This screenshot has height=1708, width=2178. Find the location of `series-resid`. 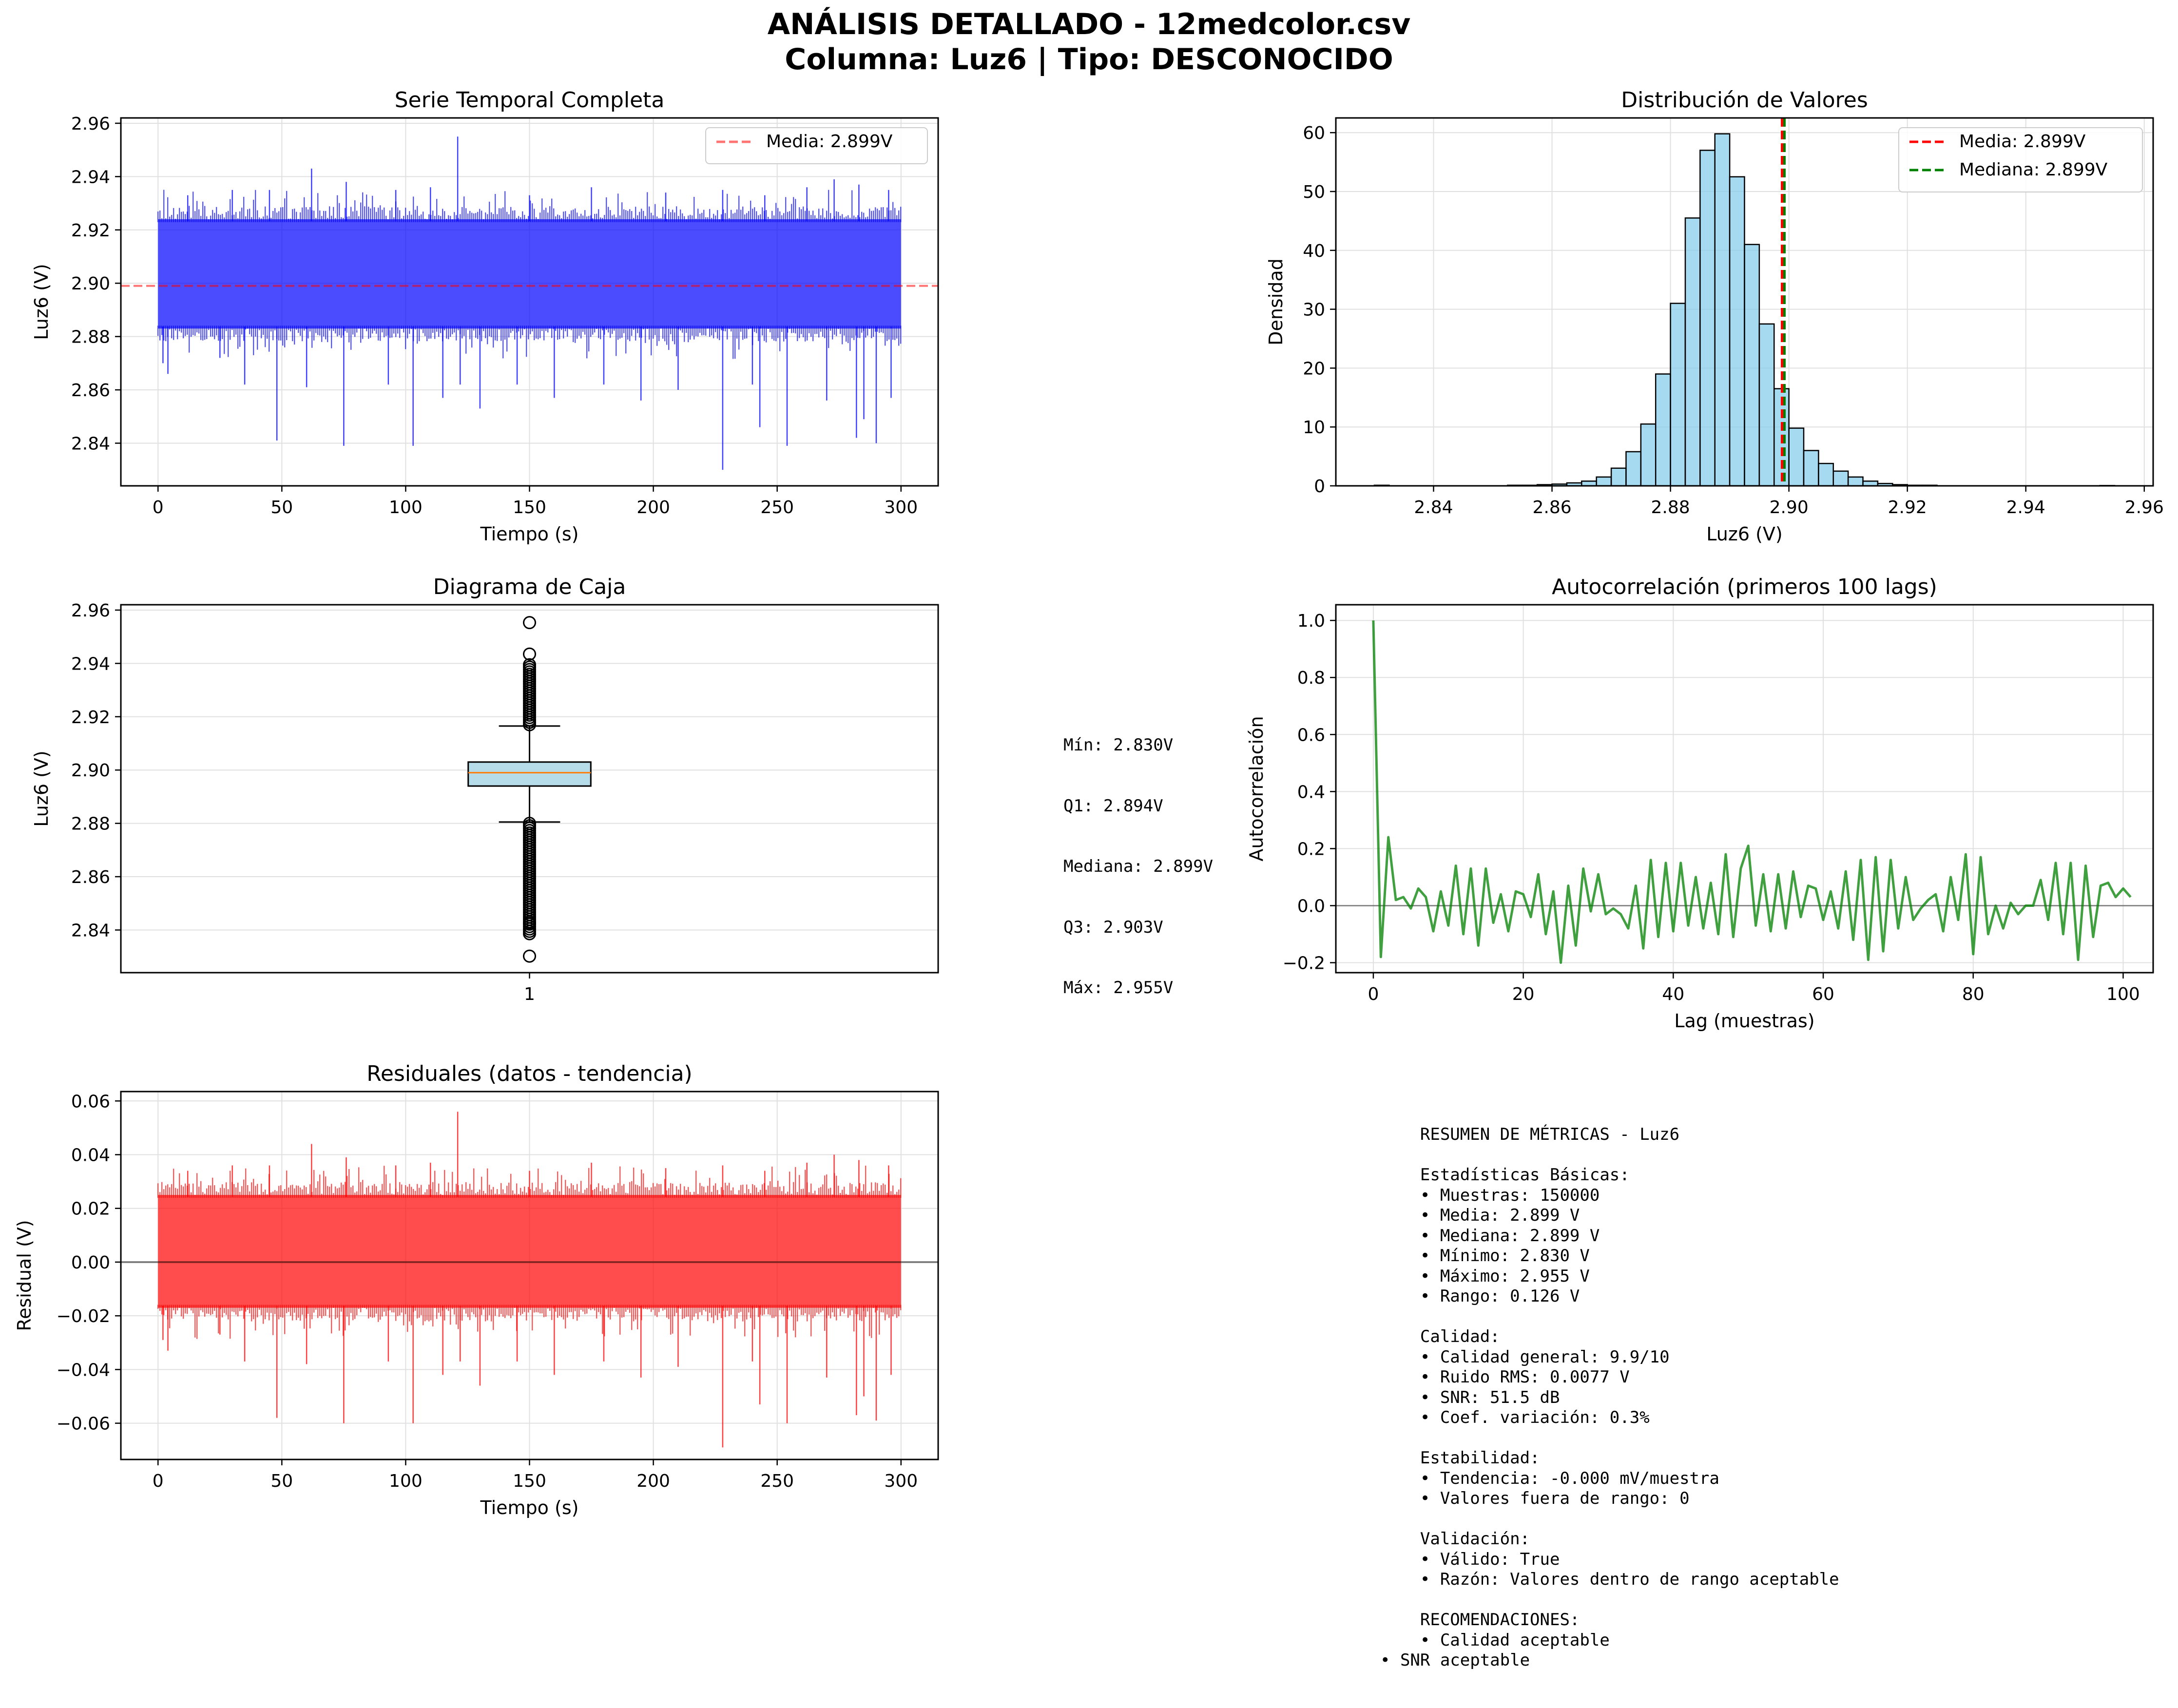

series-resid is located at coordinates (529, 1280).